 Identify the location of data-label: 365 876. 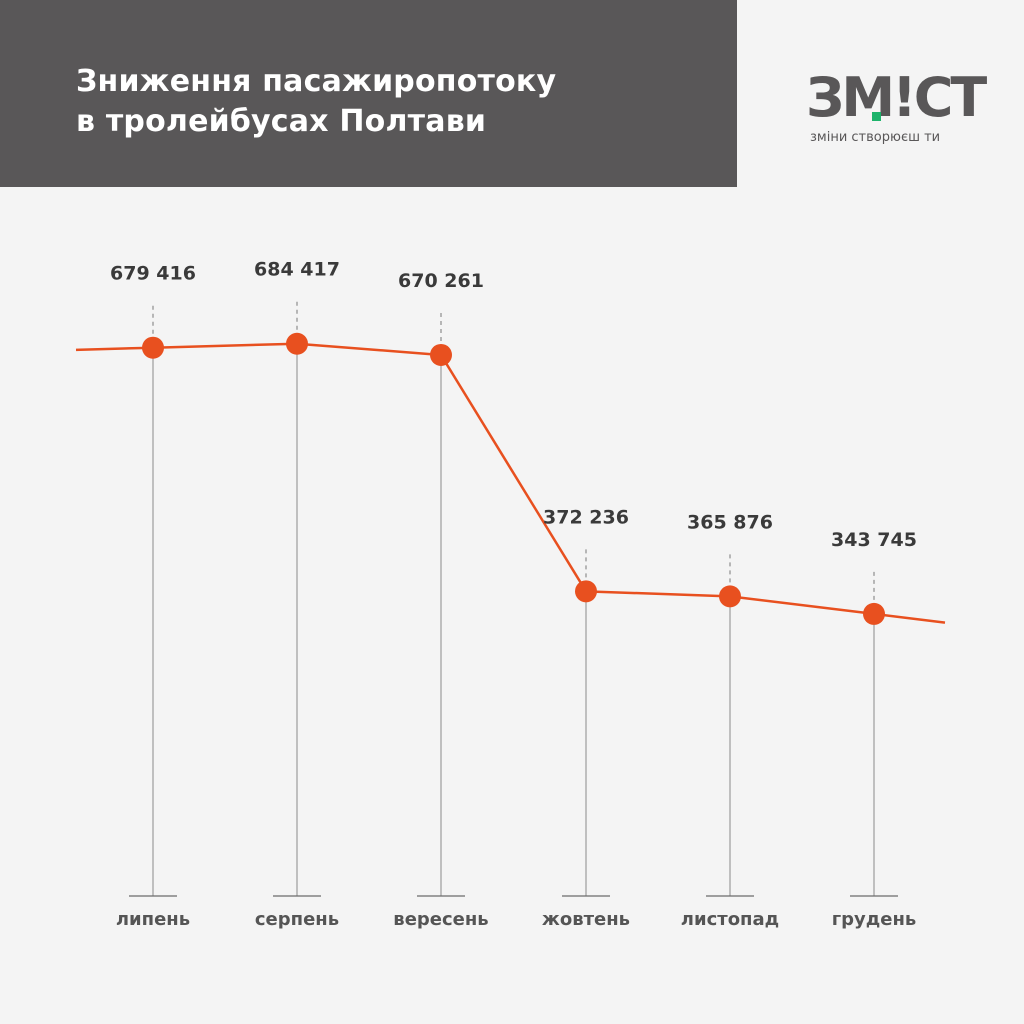
(730, 522).